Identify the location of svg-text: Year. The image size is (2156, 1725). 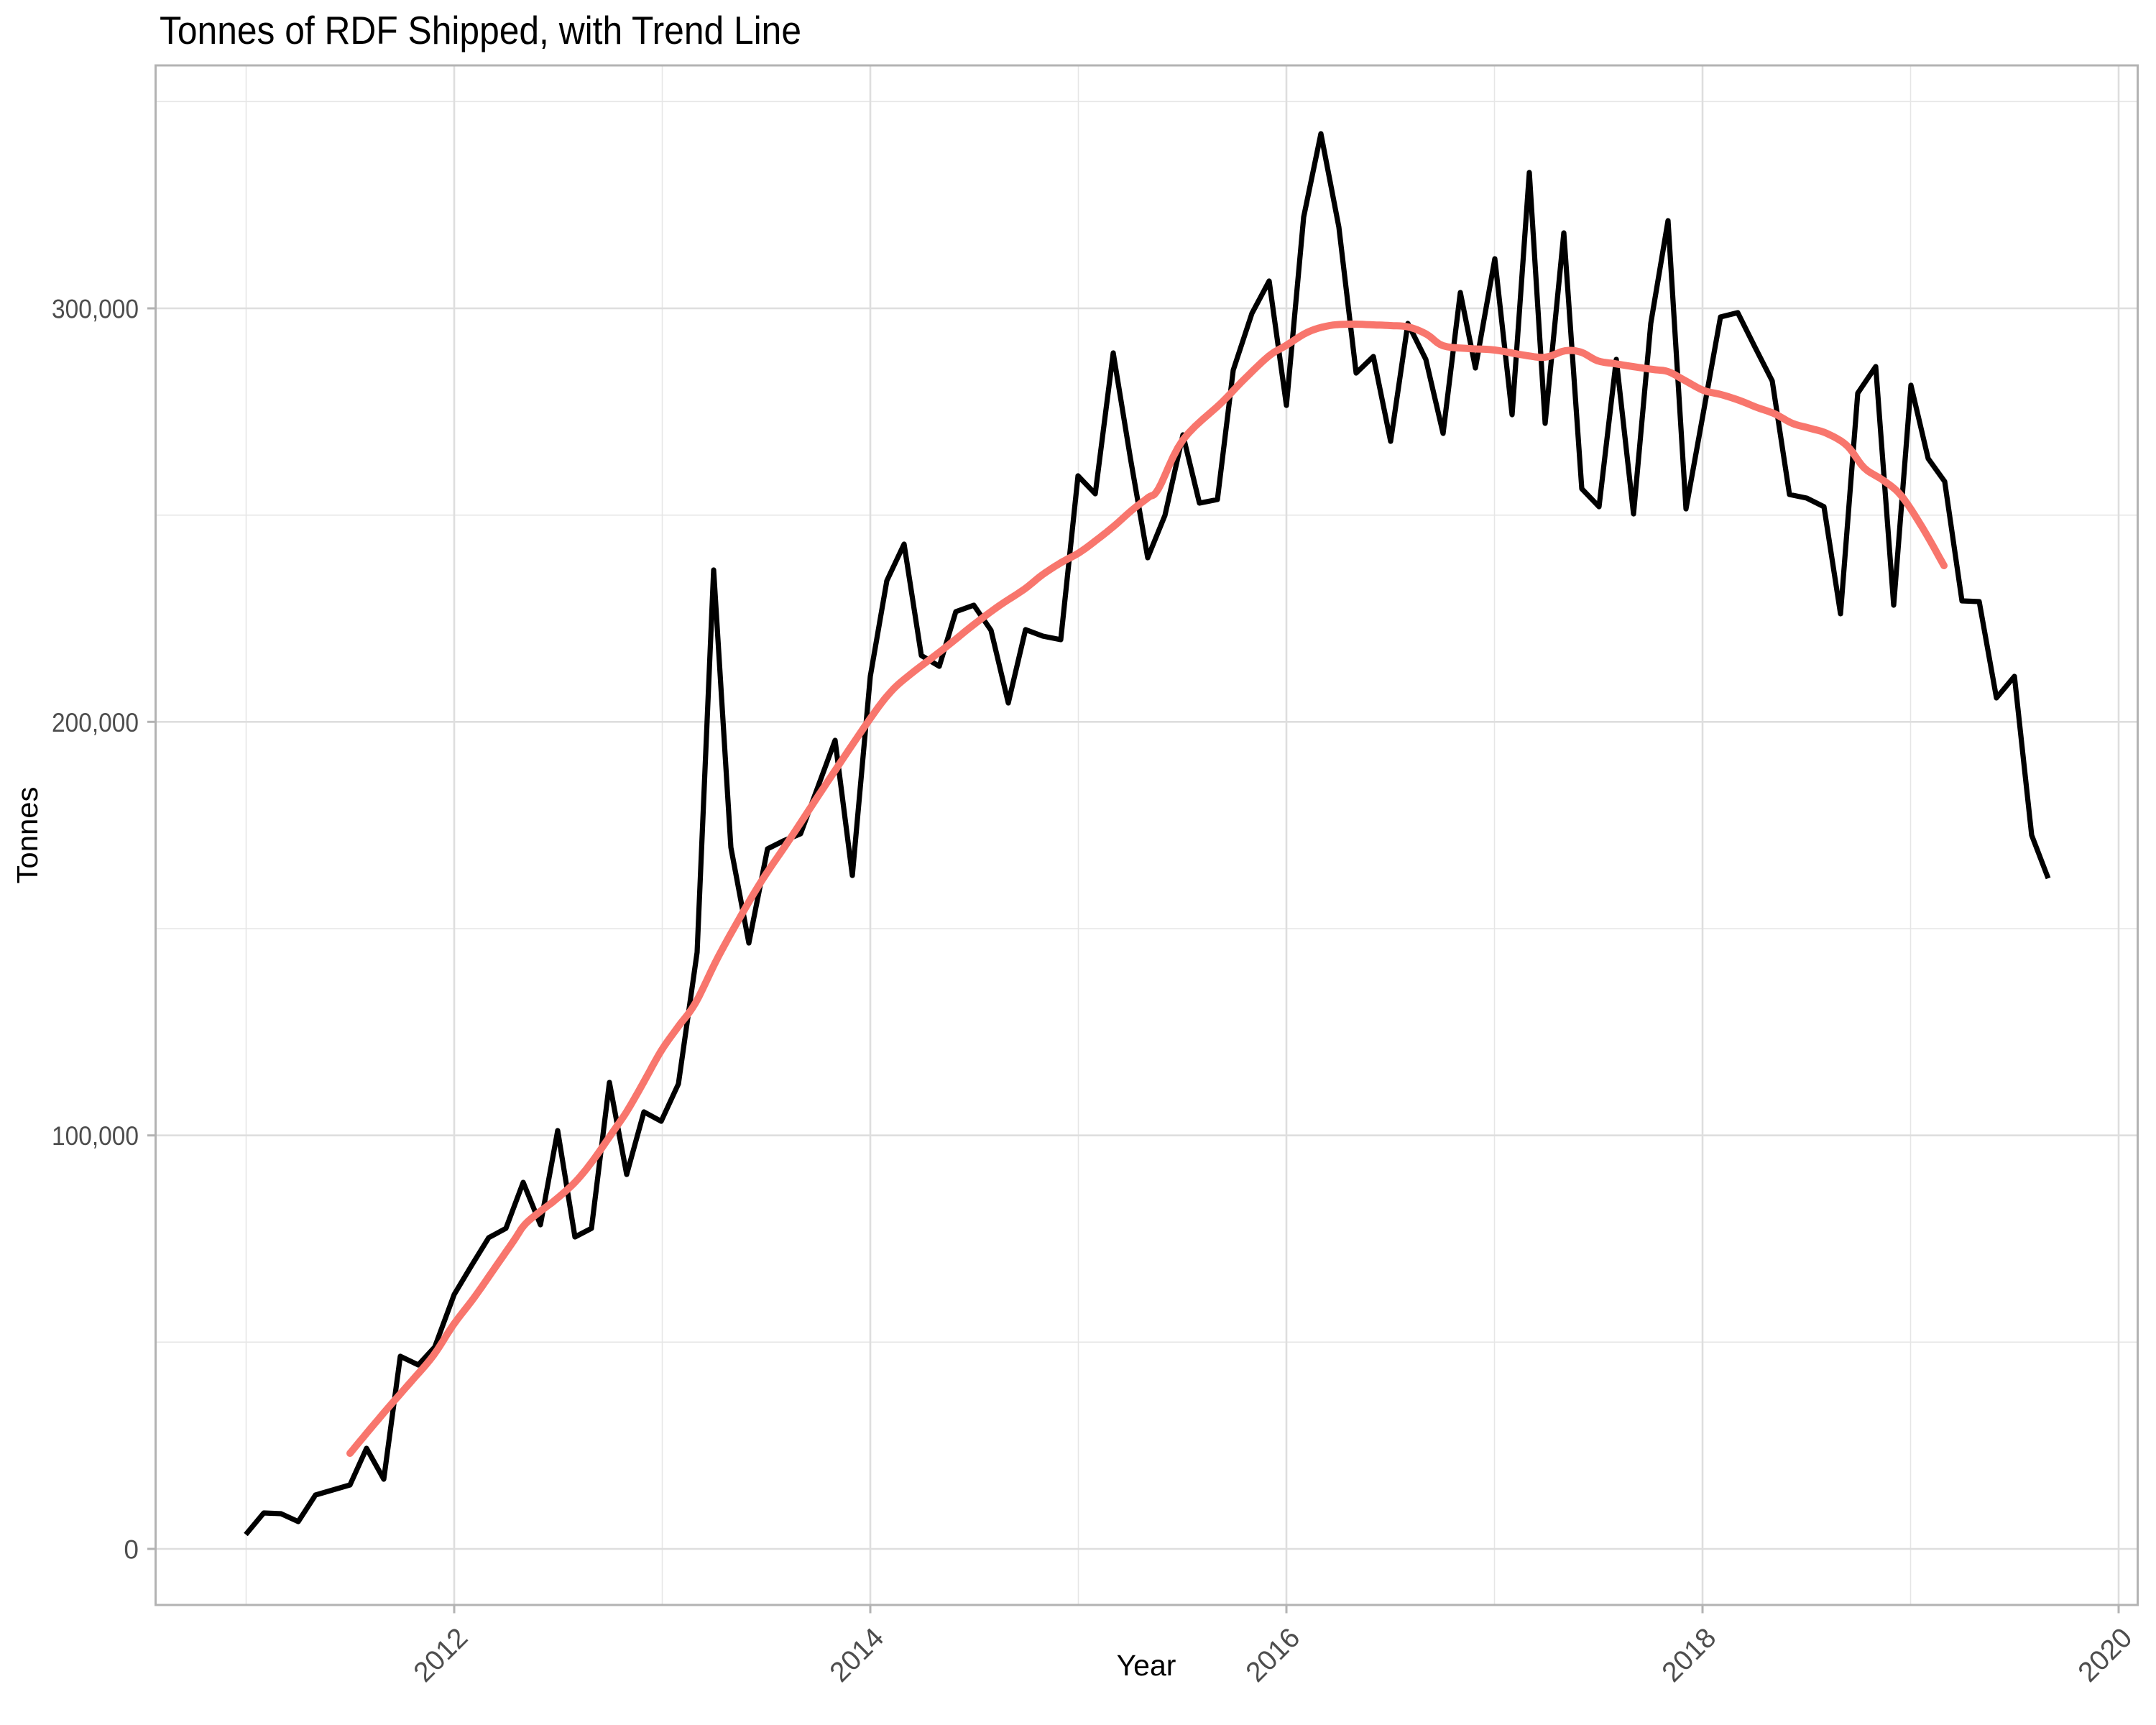
(1146, 1665).